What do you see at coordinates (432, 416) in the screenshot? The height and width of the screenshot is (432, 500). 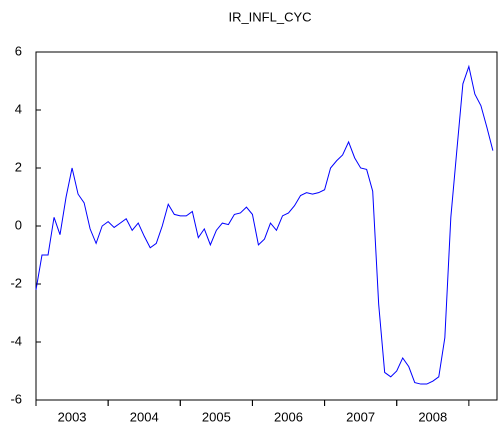 I see `x-tick-label: 2008` at bounding box center [432, 416].